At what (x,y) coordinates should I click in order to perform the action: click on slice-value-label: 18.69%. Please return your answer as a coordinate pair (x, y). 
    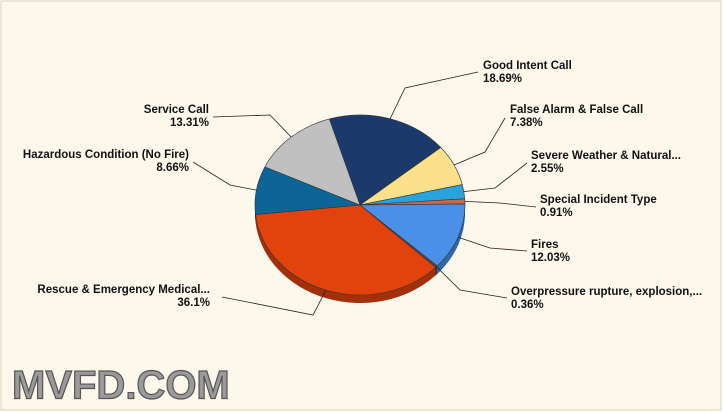
    Looking at the image, I should click on (502, 79).